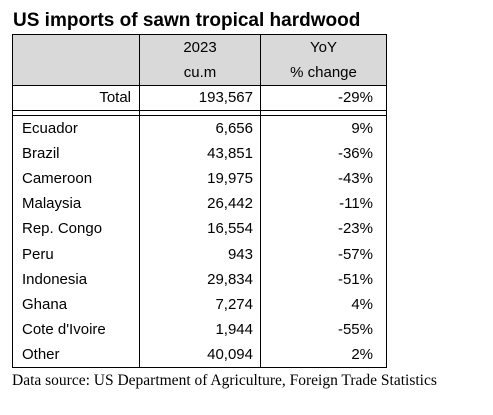 Image resolution: width=493 pixels, height=415 pixels. What do you see at coordinates (323, 354) in the screenshot?
I see `country-change: 2%` at bounding box center [323, 354].